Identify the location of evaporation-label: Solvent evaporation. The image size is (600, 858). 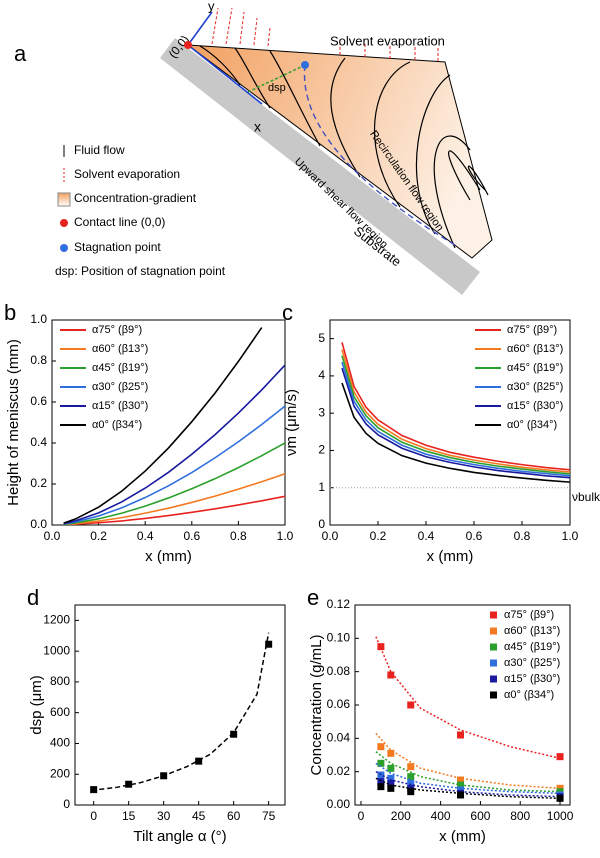
(387, 40).